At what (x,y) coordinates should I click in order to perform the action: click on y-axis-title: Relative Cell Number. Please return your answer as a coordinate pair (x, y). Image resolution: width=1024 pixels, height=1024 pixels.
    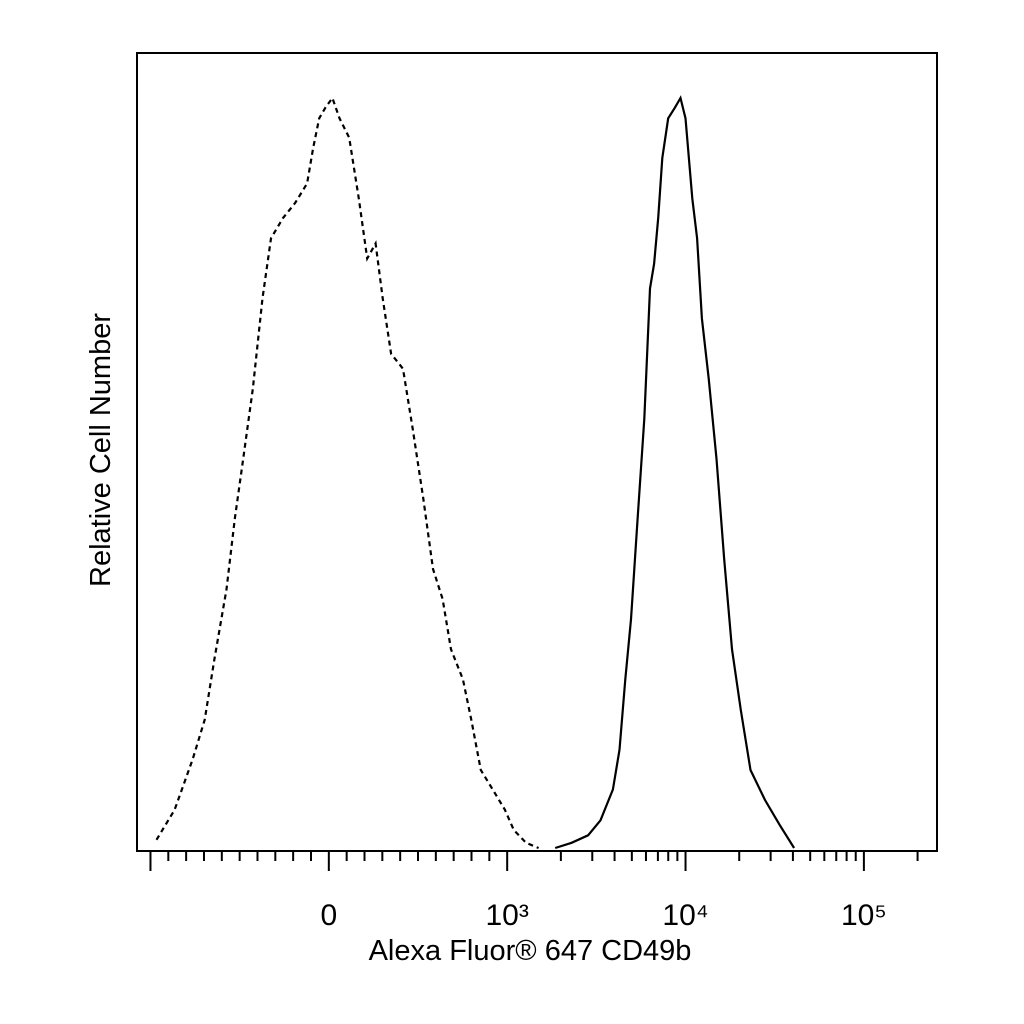
    Looking at the image, I should click on (101, 450).